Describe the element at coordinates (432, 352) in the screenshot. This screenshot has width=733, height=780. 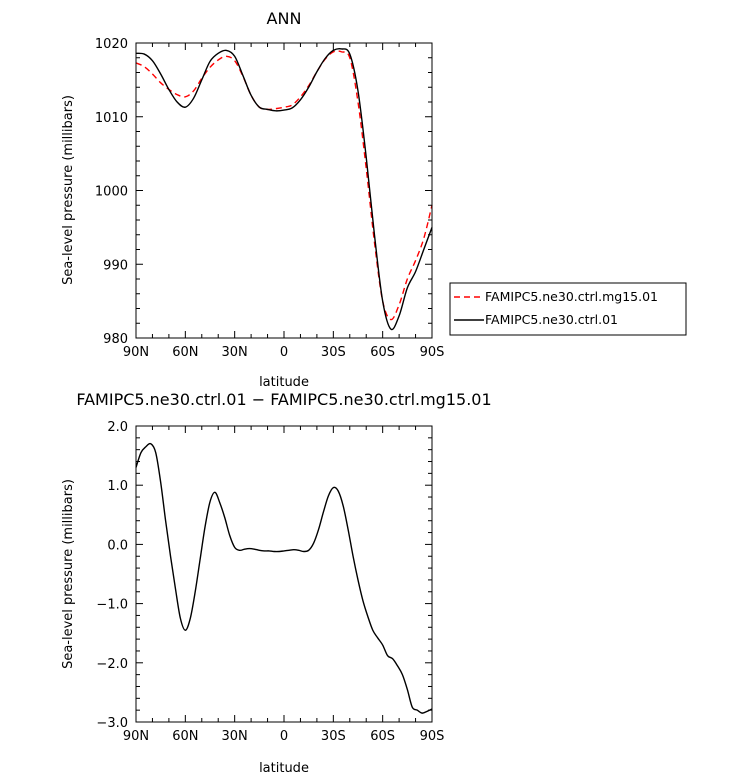
I see `top-panel-x-tick-label: 90S` at that location.